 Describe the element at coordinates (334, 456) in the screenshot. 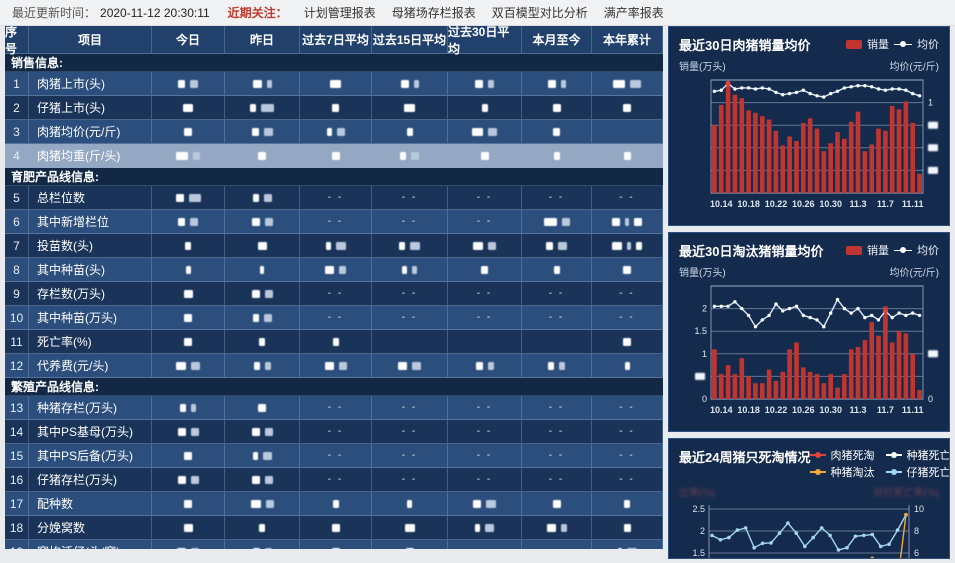

I see `table-row-15: 15 其中PS后备(万头) - - - - - - - - - -` at that location.